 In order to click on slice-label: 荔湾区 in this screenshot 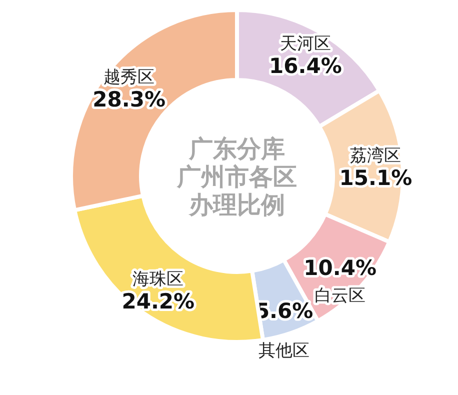, I will do `click(376, 156)`.